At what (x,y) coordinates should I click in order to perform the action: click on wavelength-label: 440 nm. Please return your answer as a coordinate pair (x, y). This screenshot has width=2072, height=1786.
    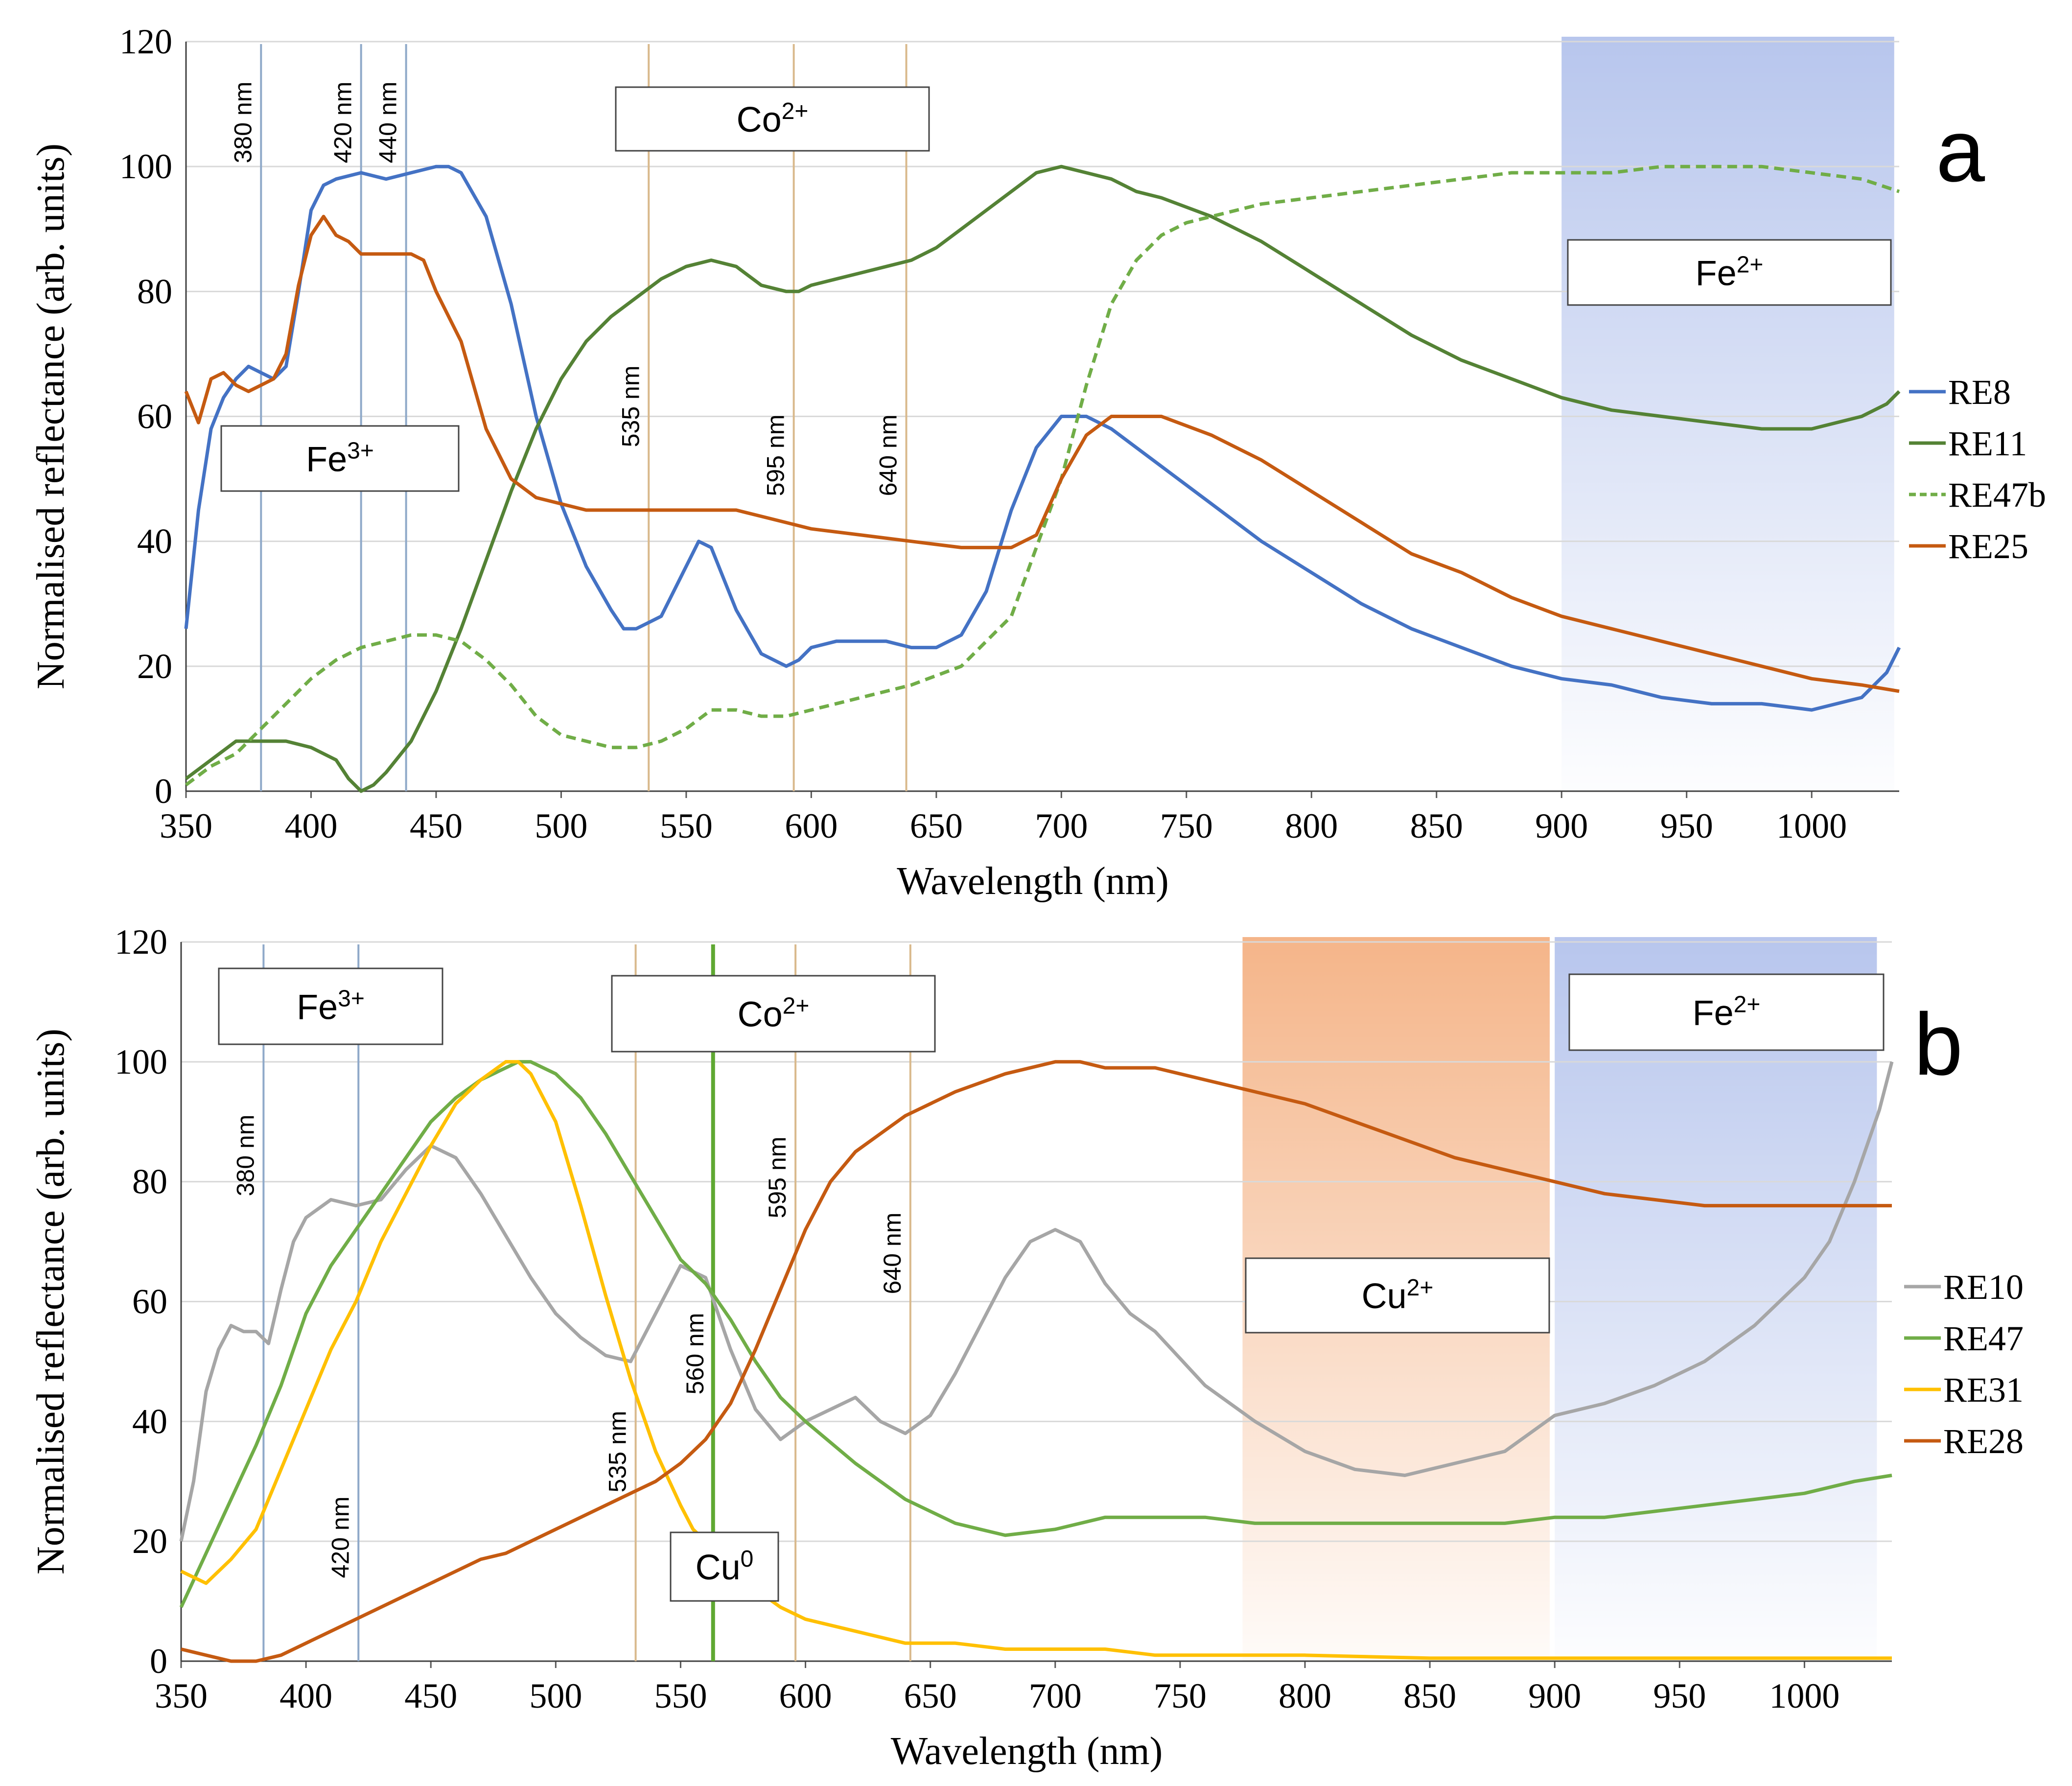
    Looking at the image, I should click on (388, 123).